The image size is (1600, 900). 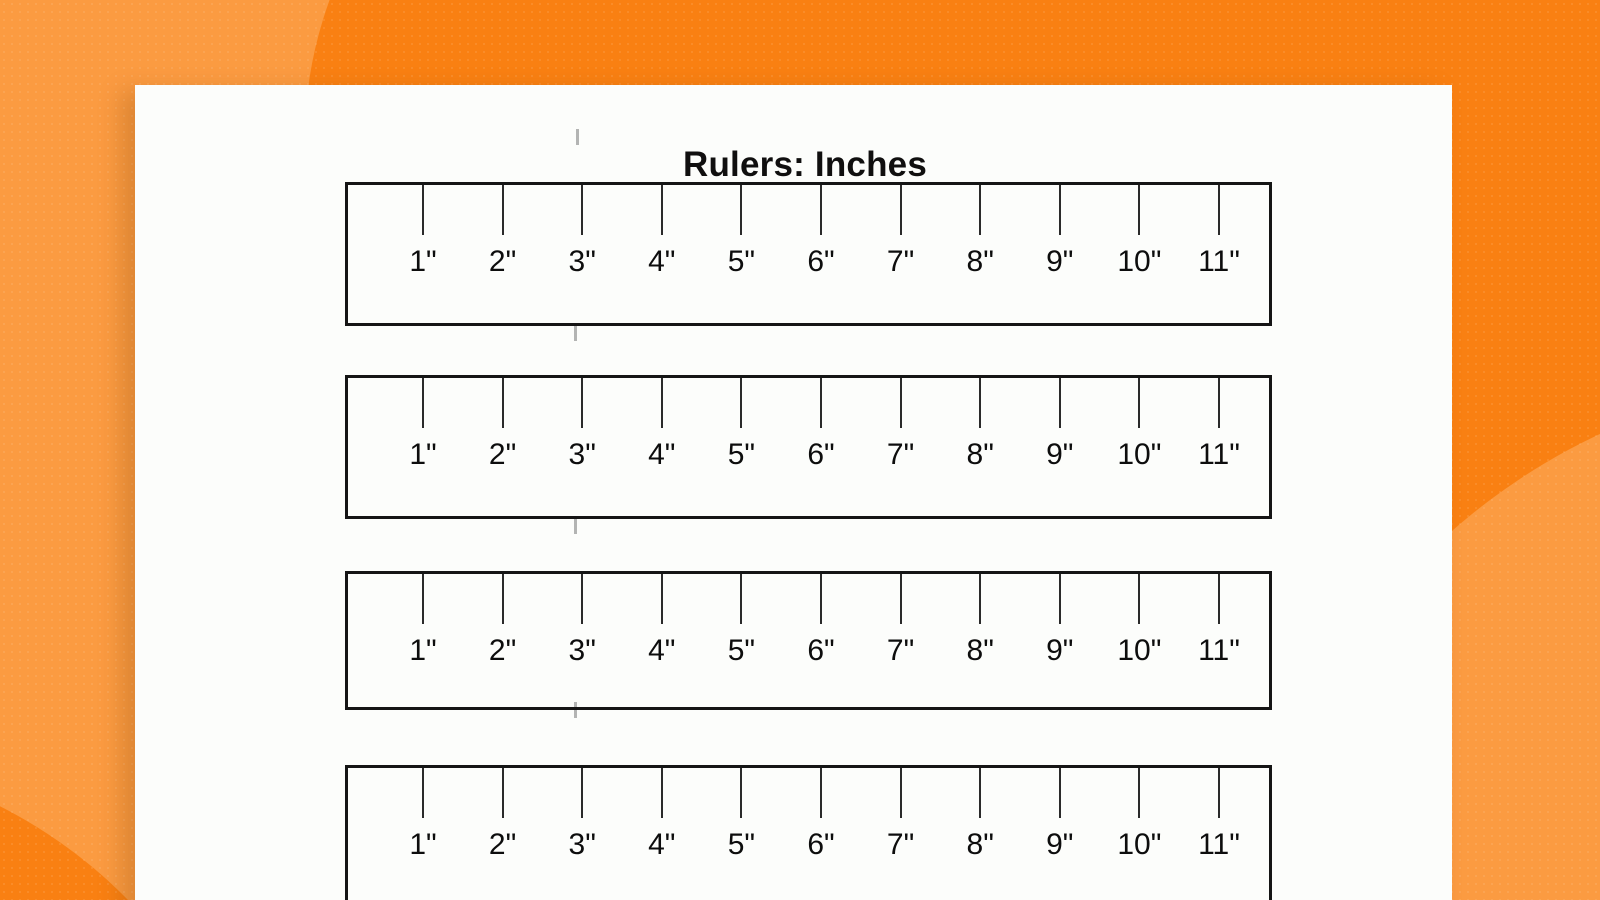 I want to click on ruler-2: 1" 2" 3" 4" 5" 6" 7" 8" 9" 10" 11", so click(x=808, y=447).